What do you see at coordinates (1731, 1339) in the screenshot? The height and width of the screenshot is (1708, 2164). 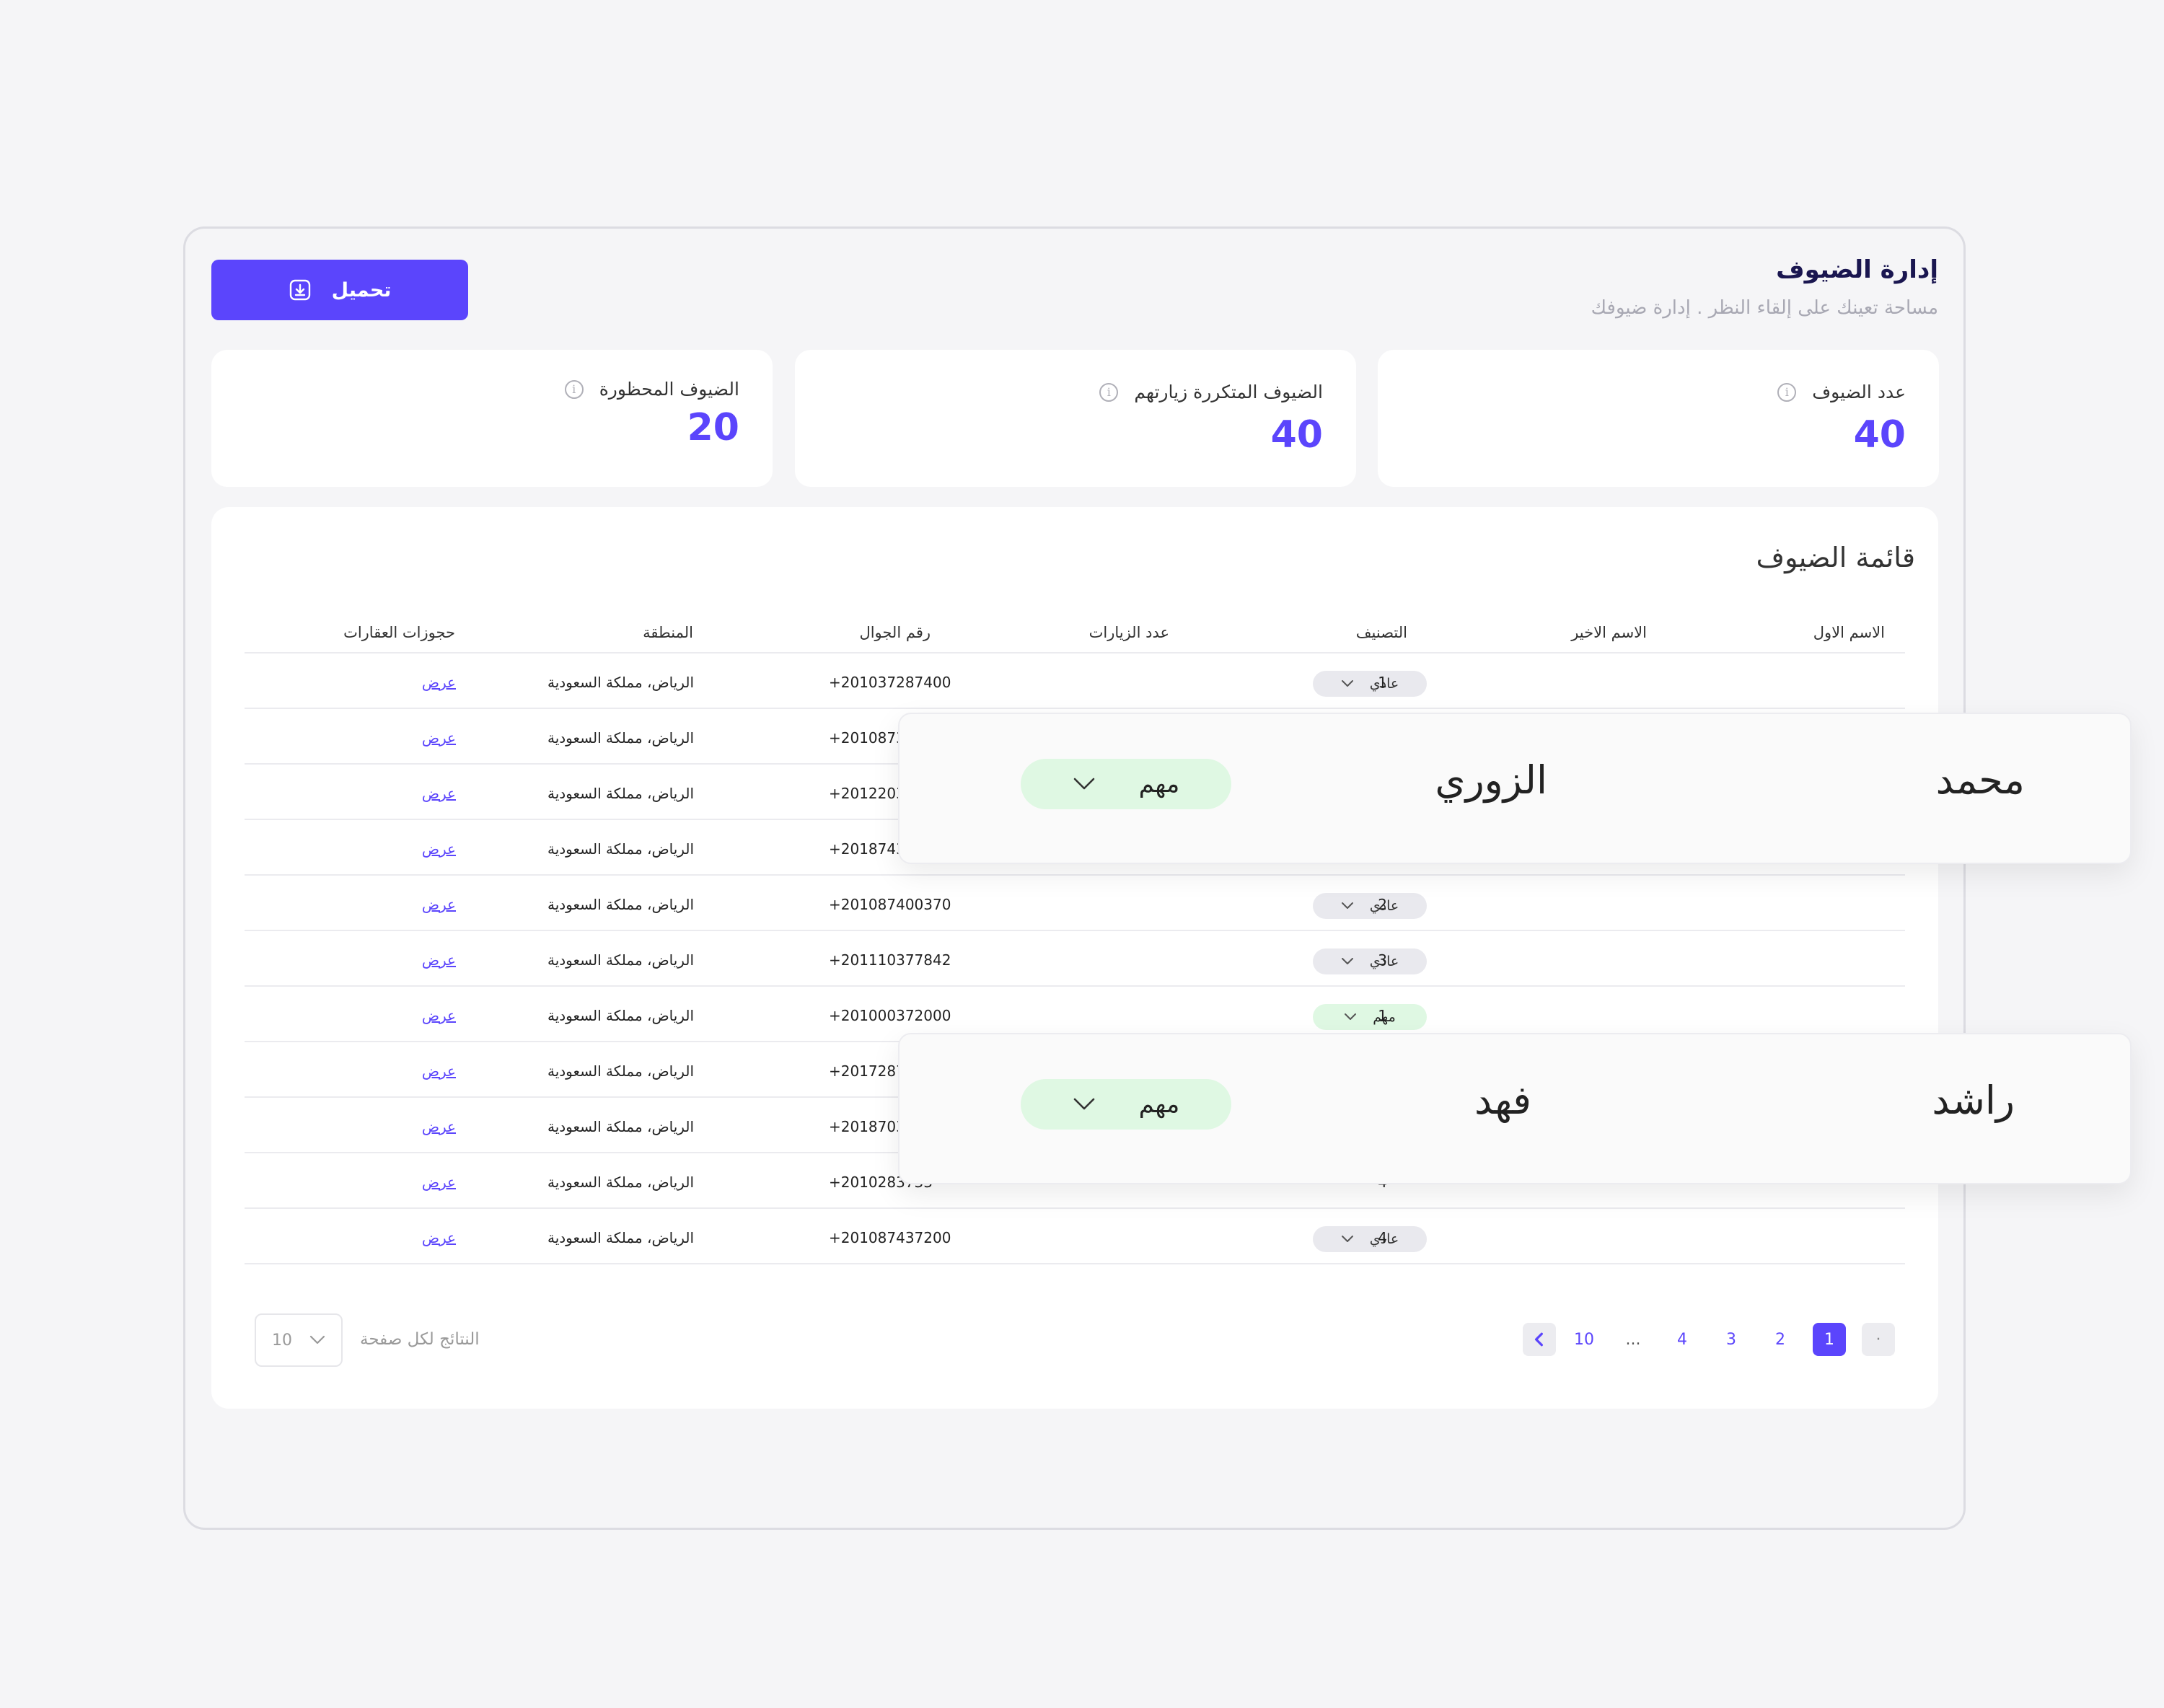 I see `pager-page-3: 3` at bounding box center [1731, 1339].